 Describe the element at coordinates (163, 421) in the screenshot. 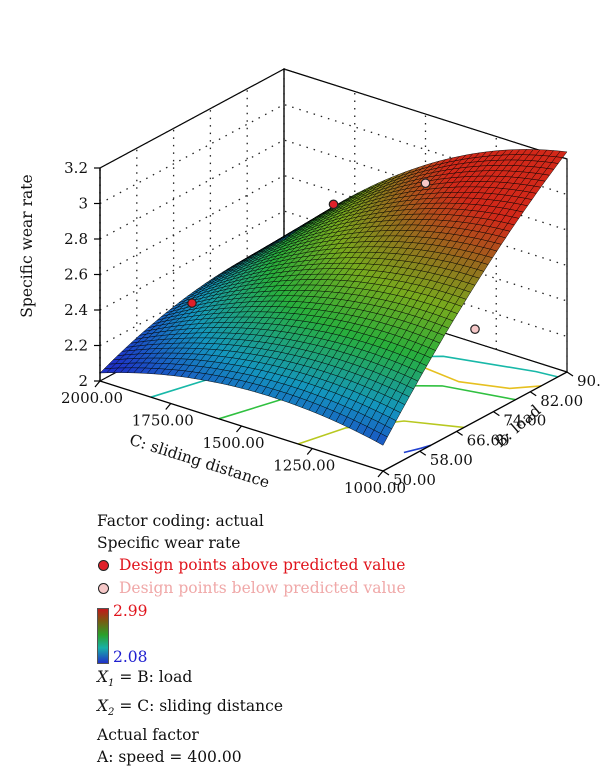

I see `x-tick-label: 1750.00` at that location.